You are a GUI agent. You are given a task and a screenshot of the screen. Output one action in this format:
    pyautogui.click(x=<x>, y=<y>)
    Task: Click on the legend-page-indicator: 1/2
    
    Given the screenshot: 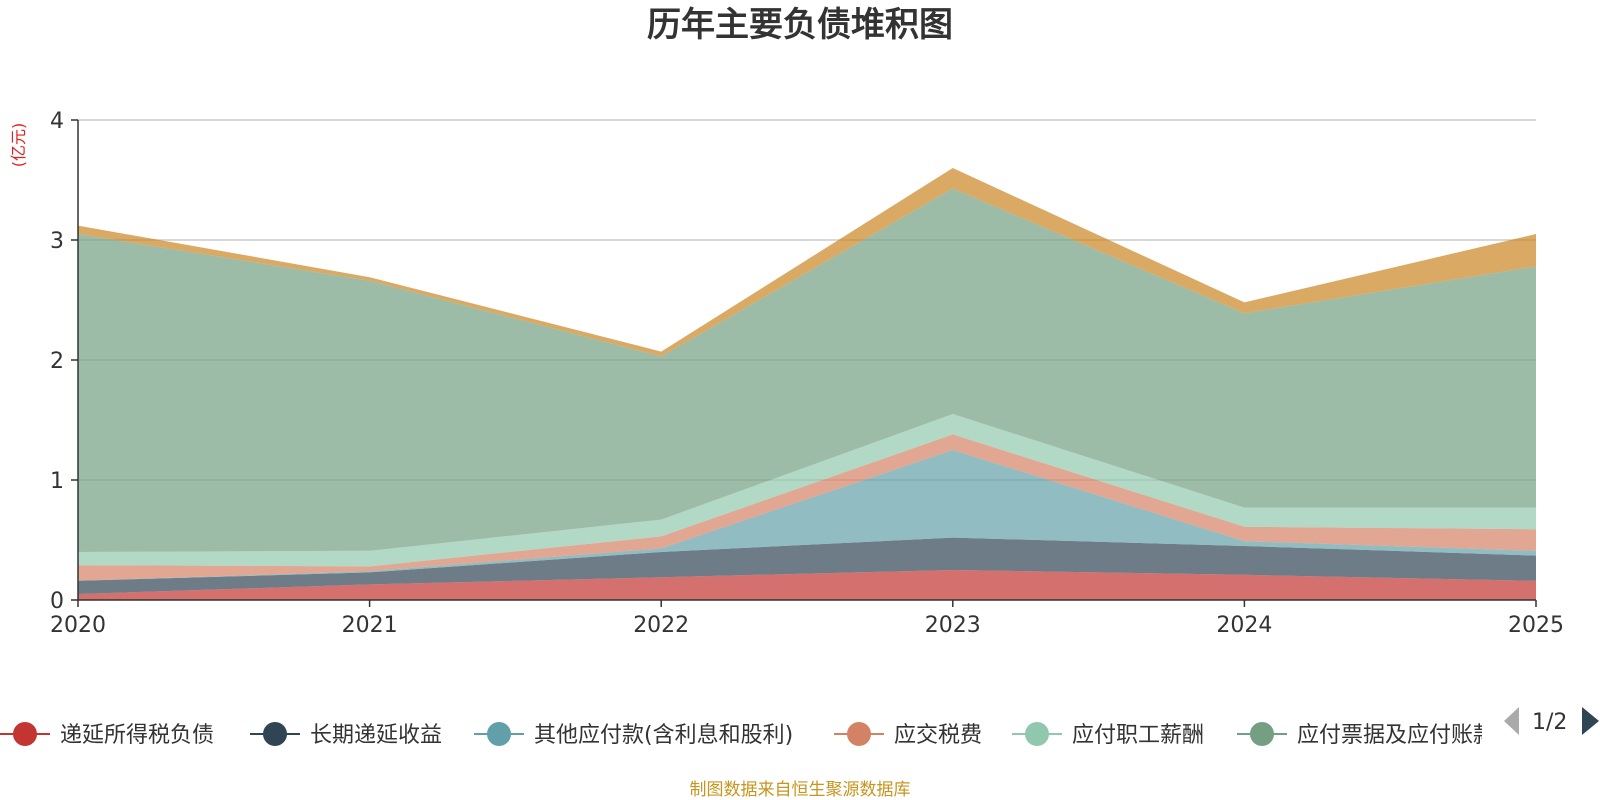 What is the action you would take?
    pyautogui.click(x=1549, y=722)
    